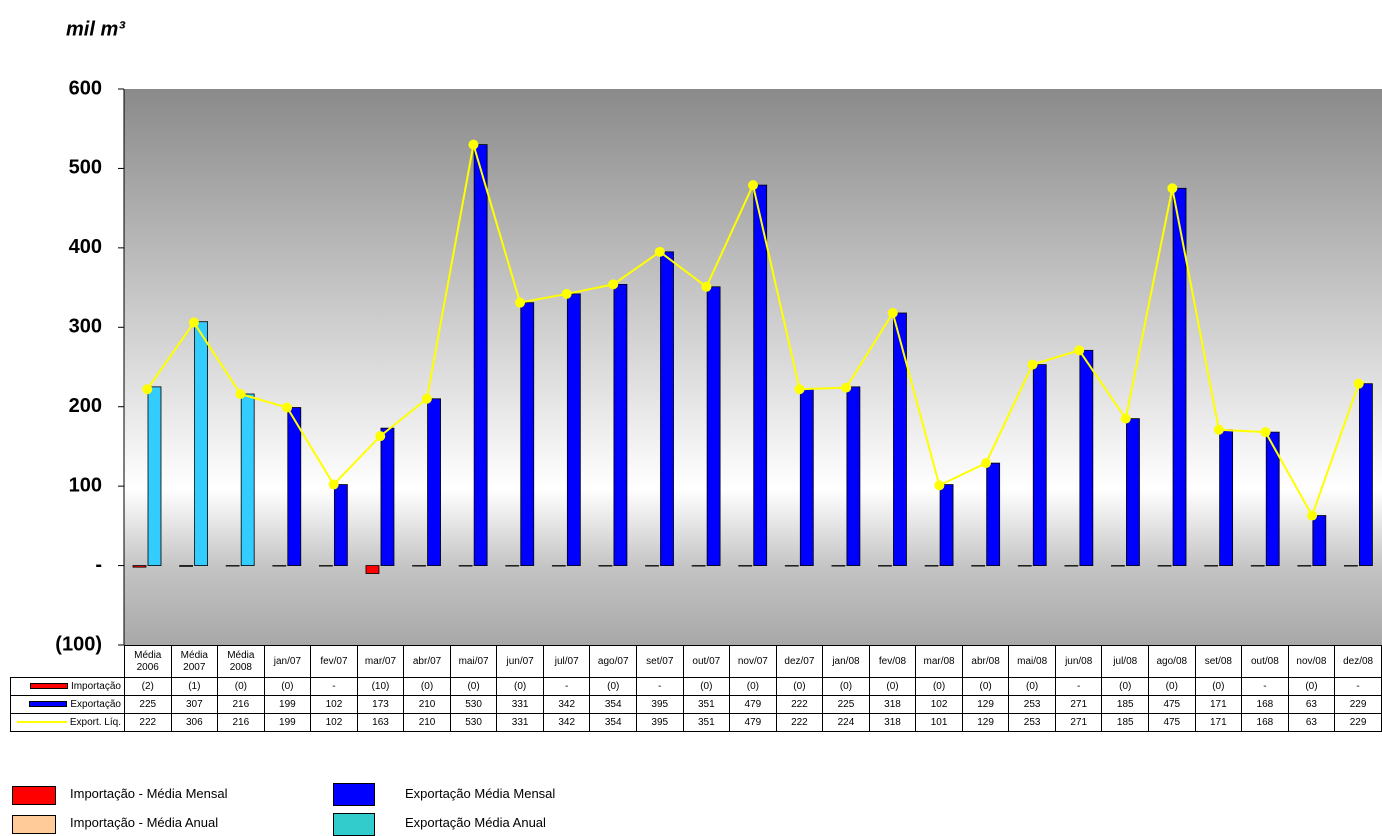  What do you see at coordinates (1311, 661) in the screenshot?
I see `x-tick-label: nov/08` at bounding box center [1311, 661].